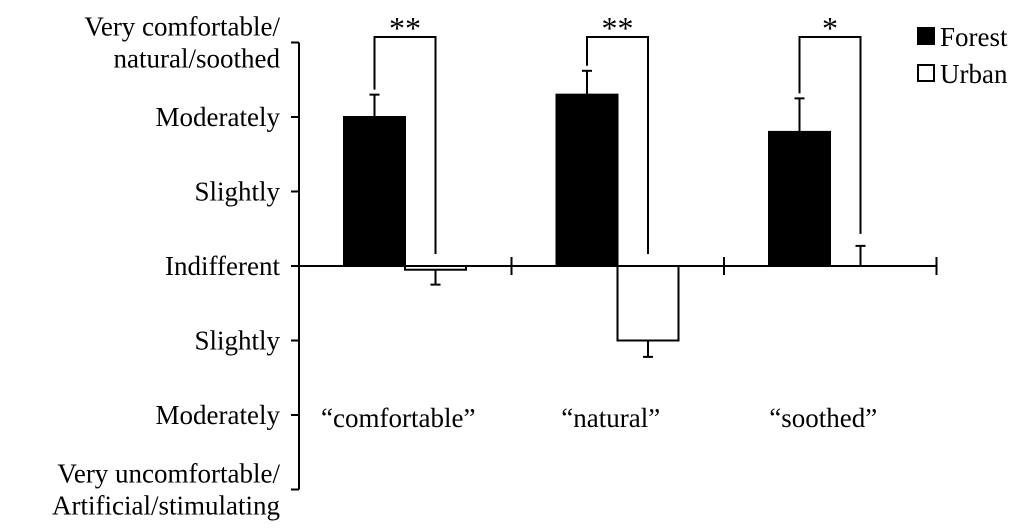 Image resolution: width=1024 pixels, height=530 pixels. Describe the element at coordinates (926, 36) in the screenshot. I see `legend-swatch-forest` at that location.